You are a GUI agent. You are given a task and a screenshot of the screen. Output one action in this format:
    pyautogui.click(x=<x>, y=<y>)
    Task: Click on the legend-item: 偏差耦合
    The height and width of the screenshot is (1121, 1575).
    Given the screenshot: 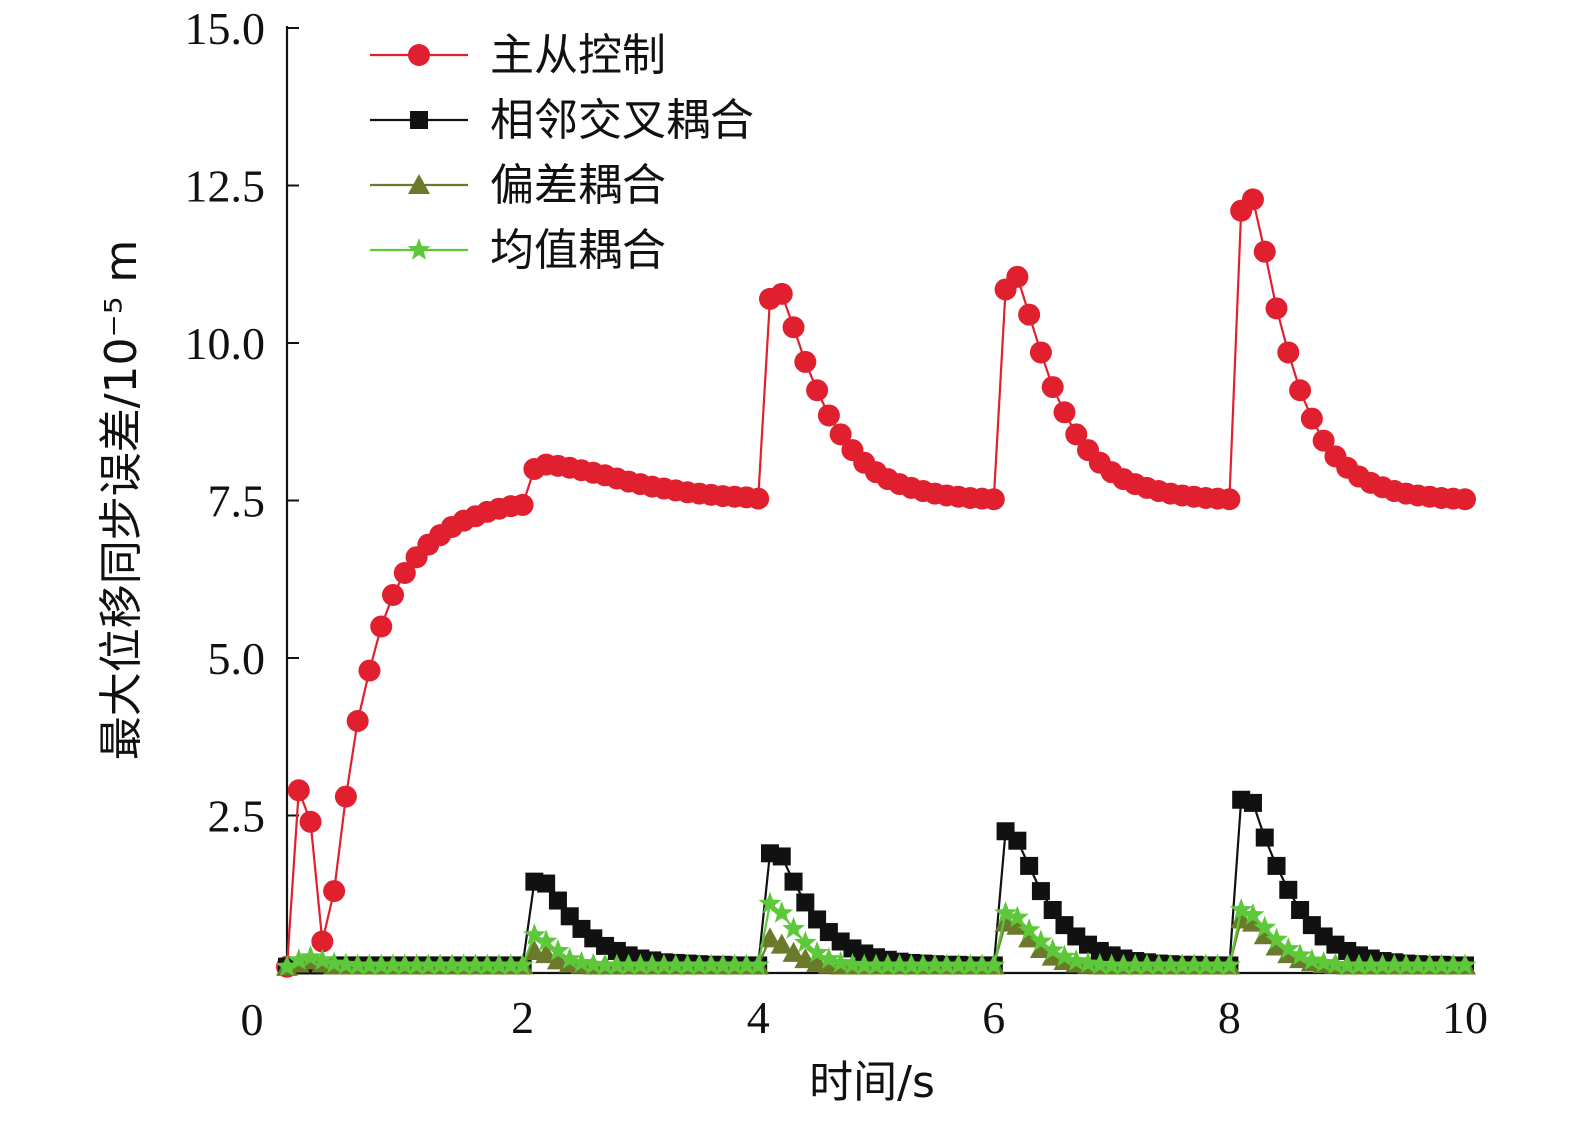 What is the action you would take?
    pyautogui.click(x=518, y=185)
    